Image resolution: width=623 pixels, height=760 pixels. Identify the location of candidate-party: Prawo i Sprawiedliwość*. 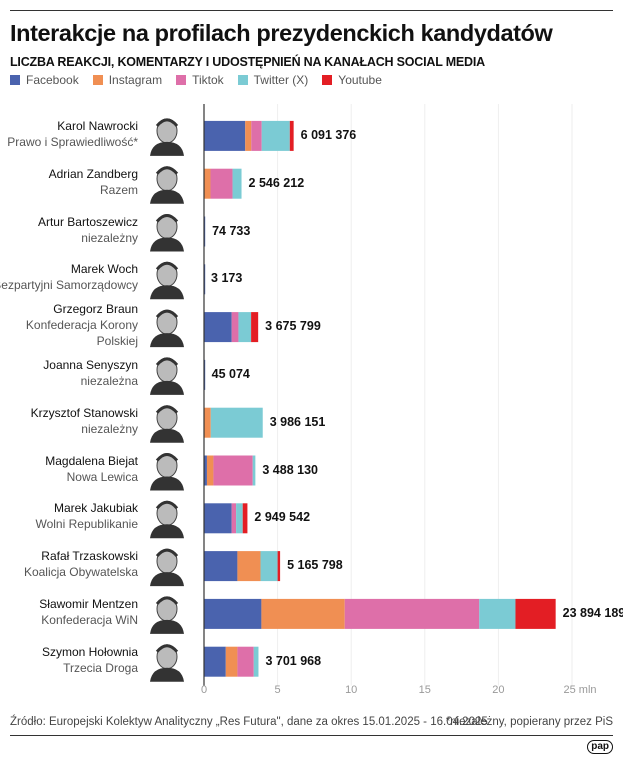
(72, 141).